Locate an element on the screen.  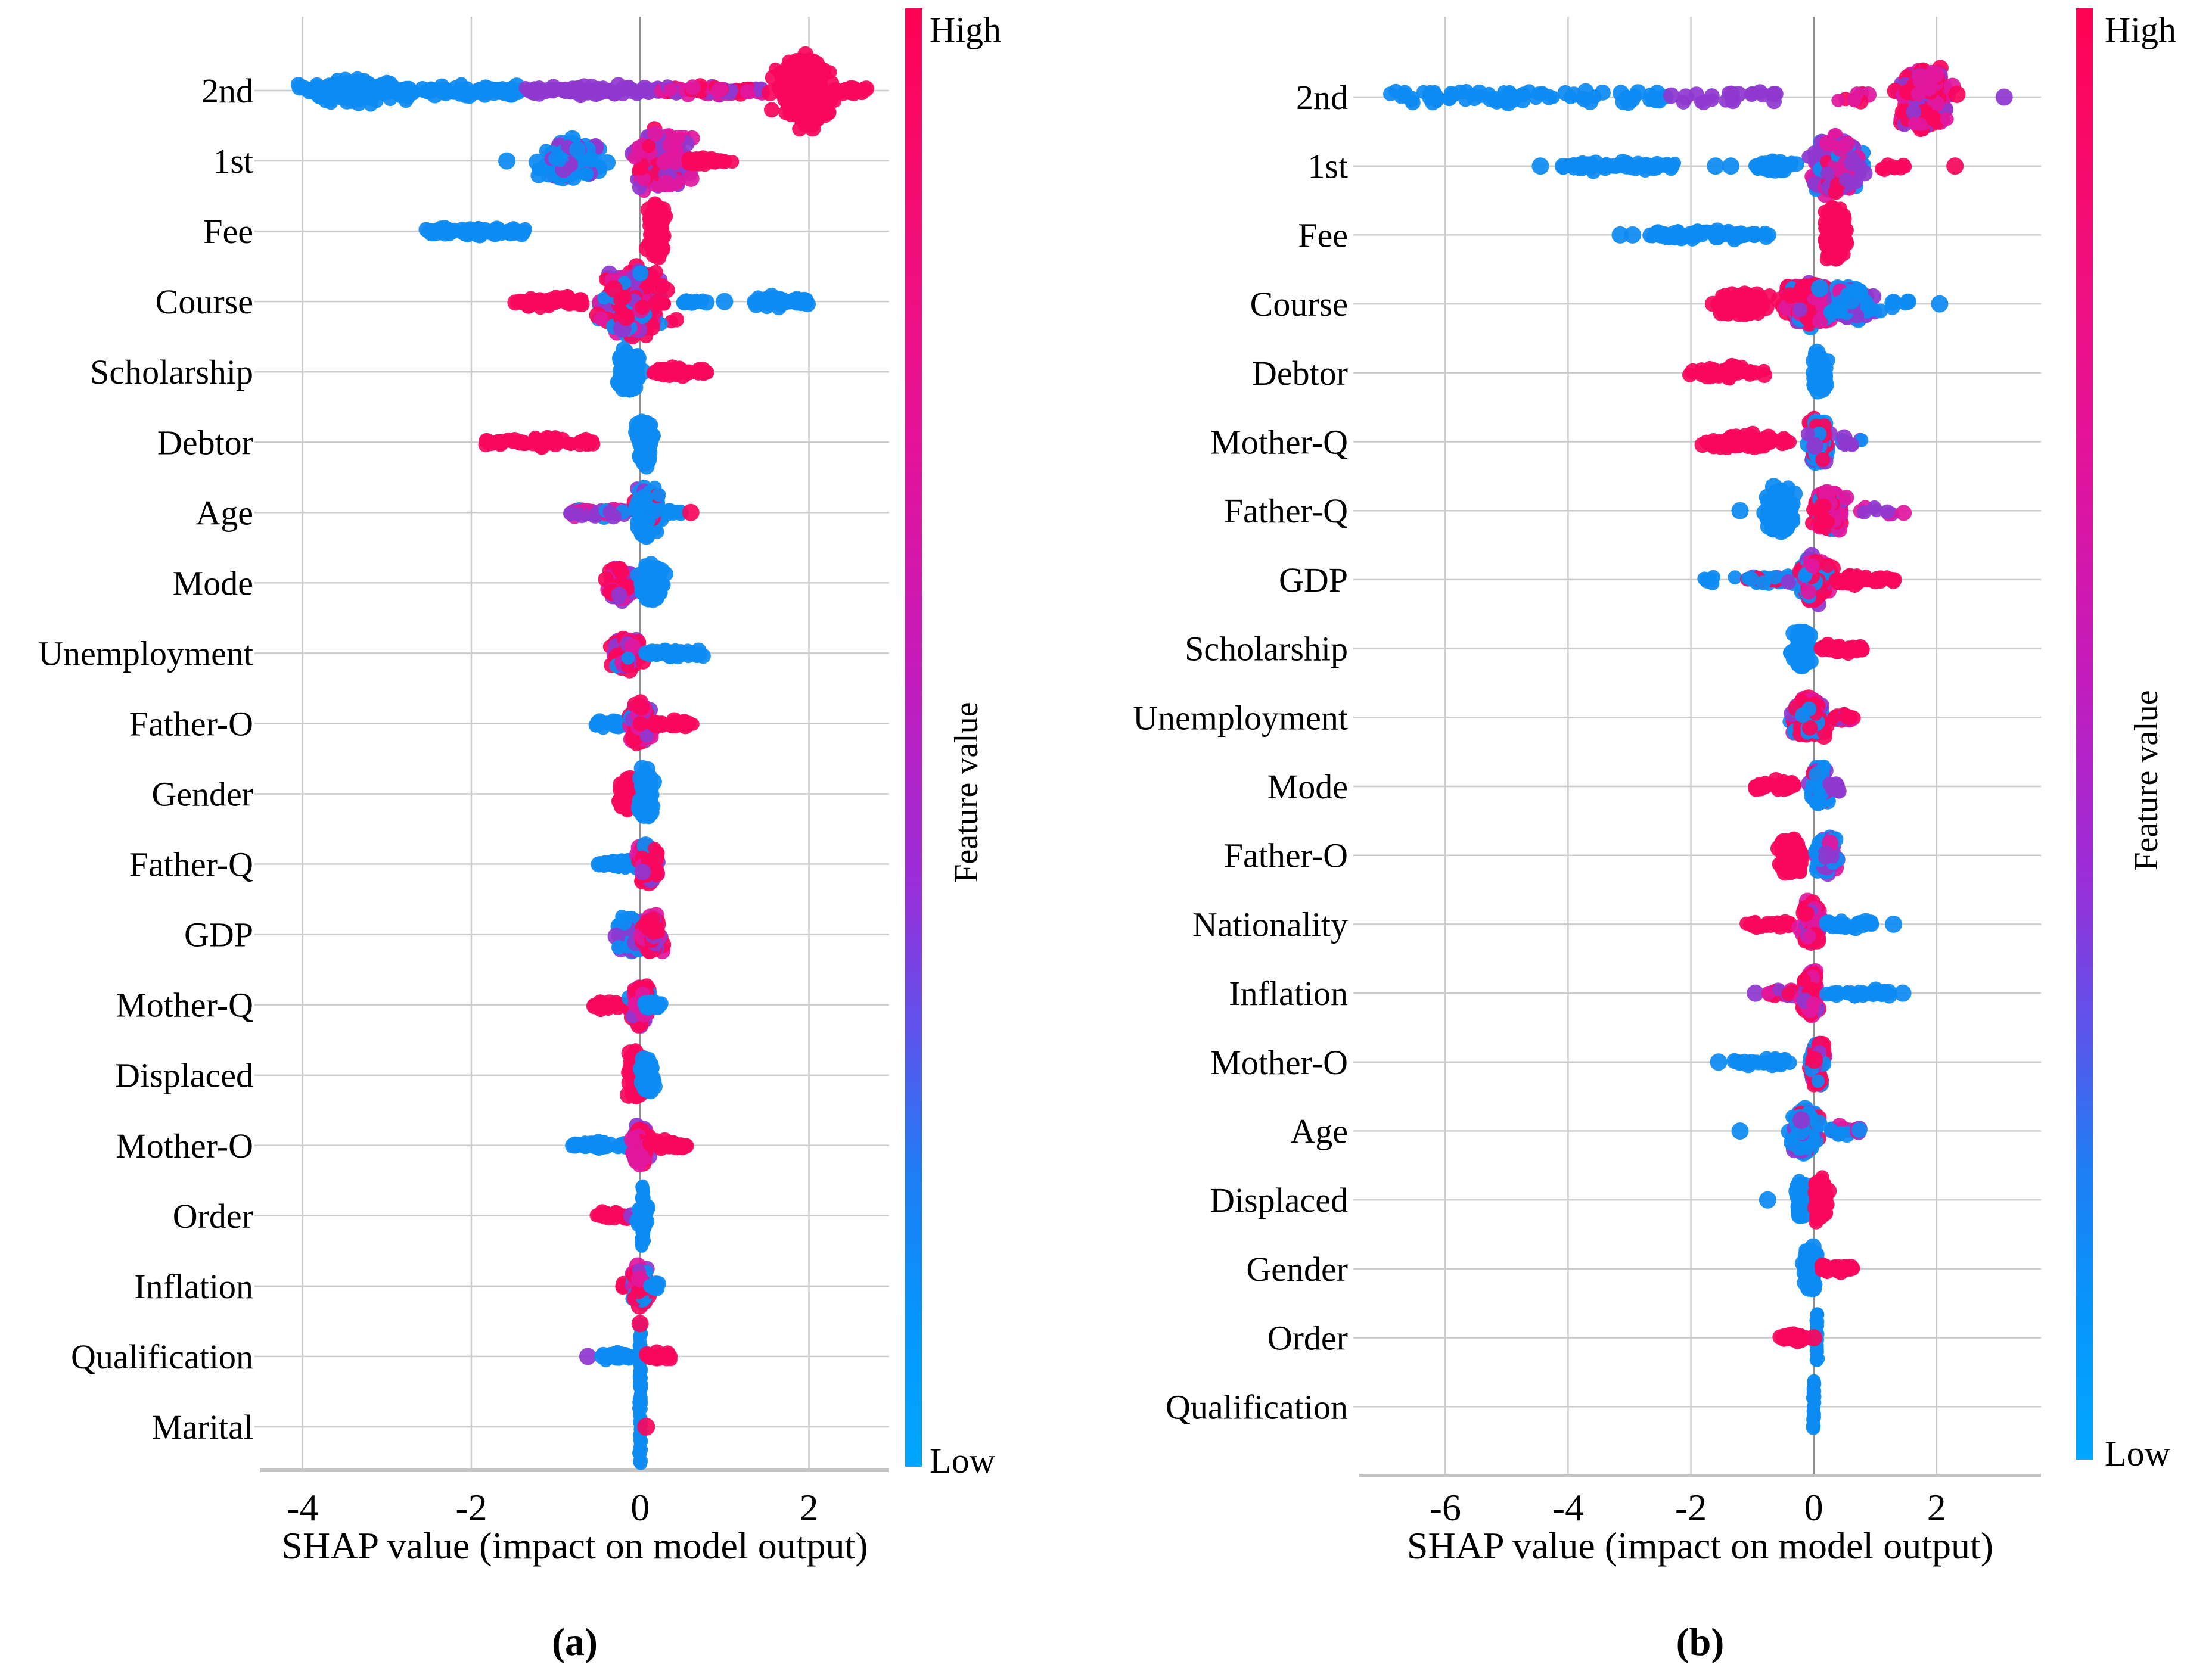
x-tick-label: -2 is located at coordinates (471, 1507).